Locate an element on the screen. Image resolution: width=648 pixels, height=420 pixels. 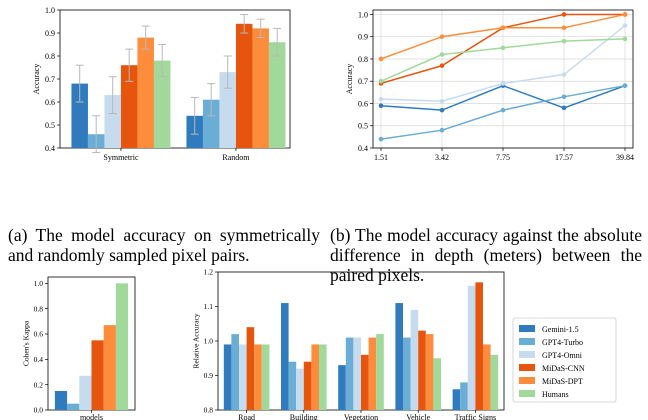
tick-label-x: Building is located at coordinates (304, 416).